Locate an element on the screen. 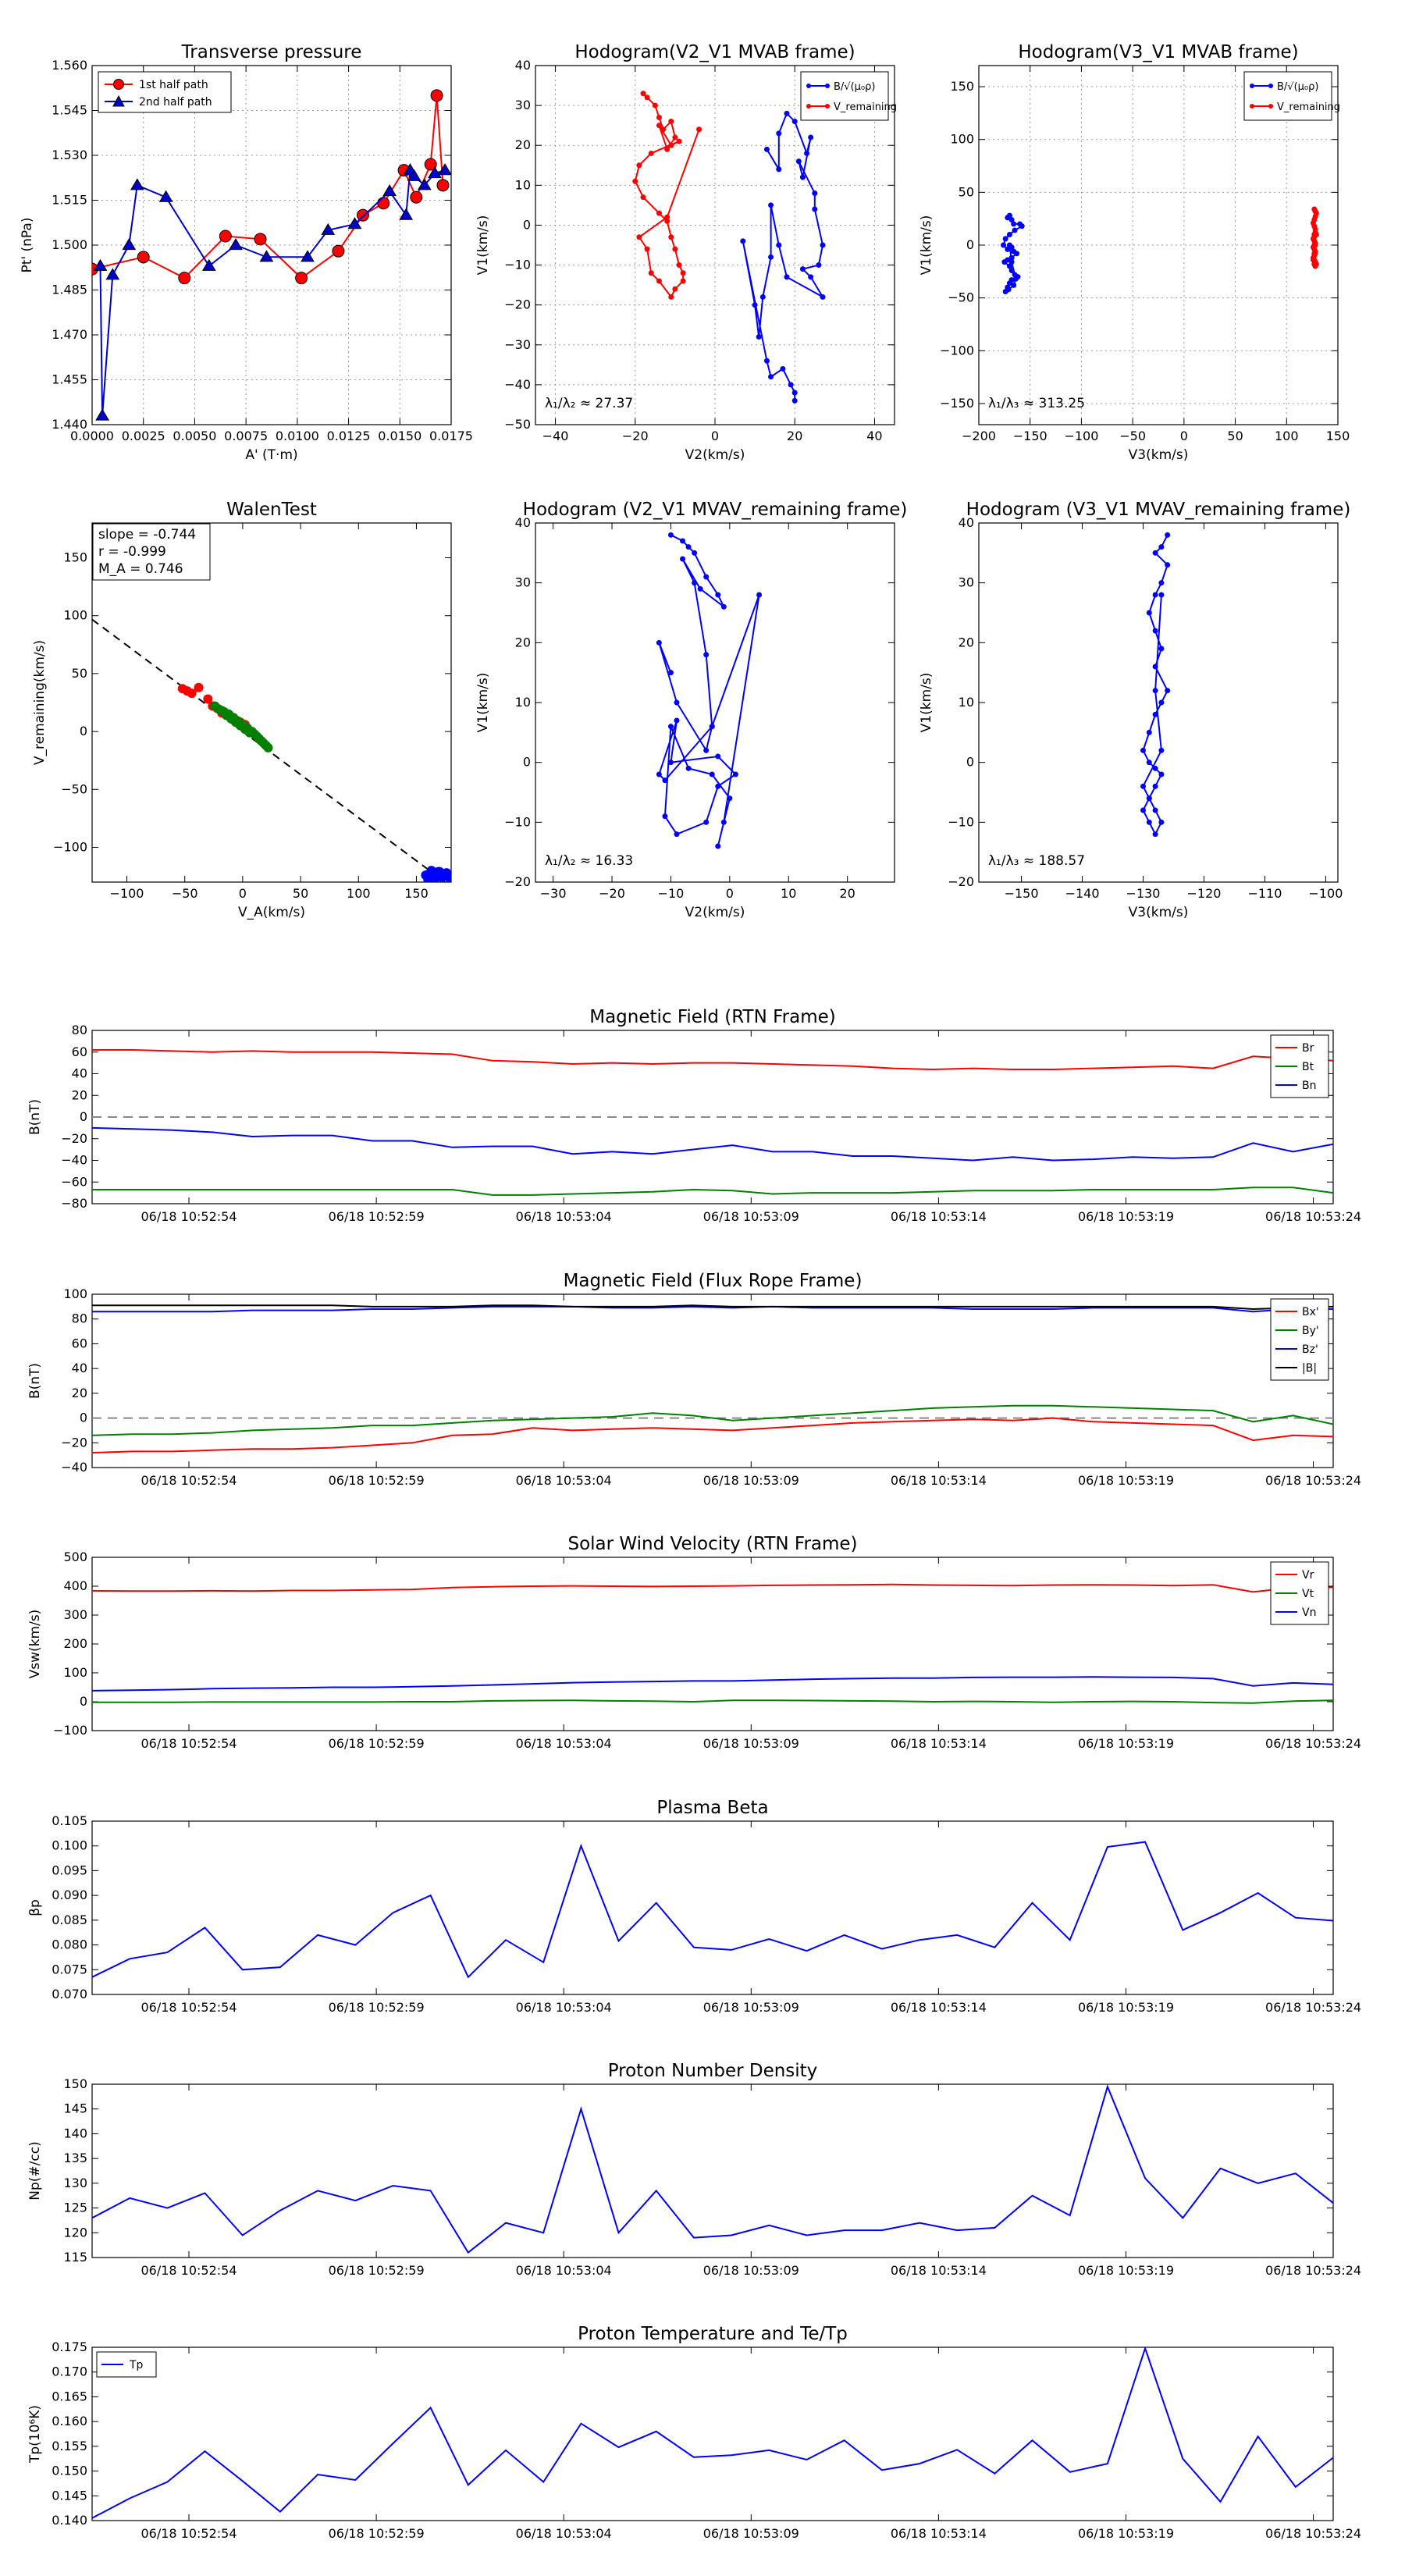 The image size is (1405, 2576). y-tick-label: 1.485 is located at coordinates (69, 290).